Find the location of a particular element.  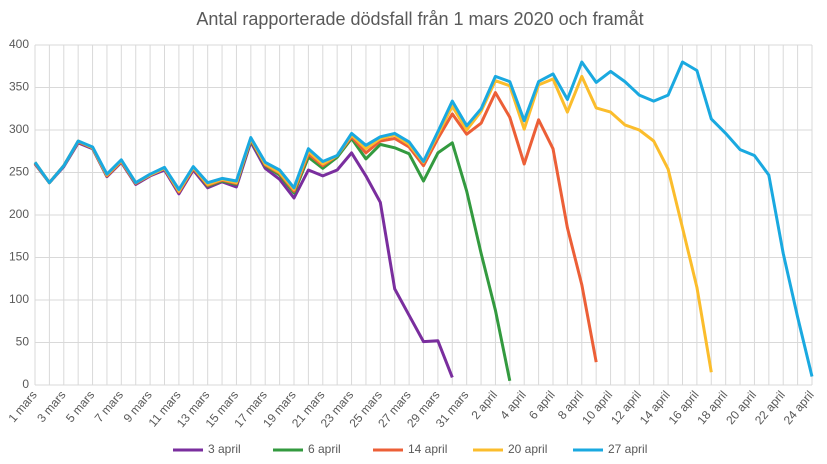

x-tick-label: 6 april is located at coordinates (542, 405).